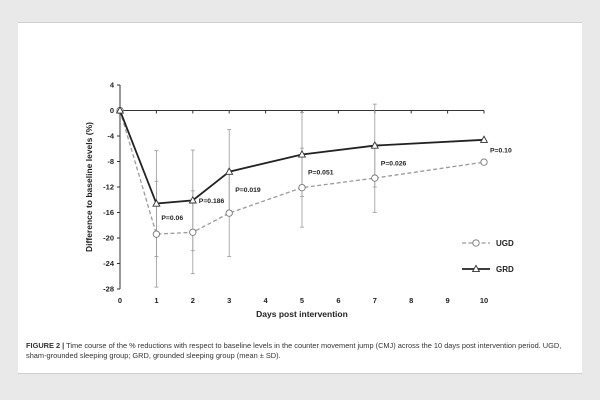 The height and width of the screenshot is (400, 600). I want to click on y-tick-label: 4, so click(112, 85).